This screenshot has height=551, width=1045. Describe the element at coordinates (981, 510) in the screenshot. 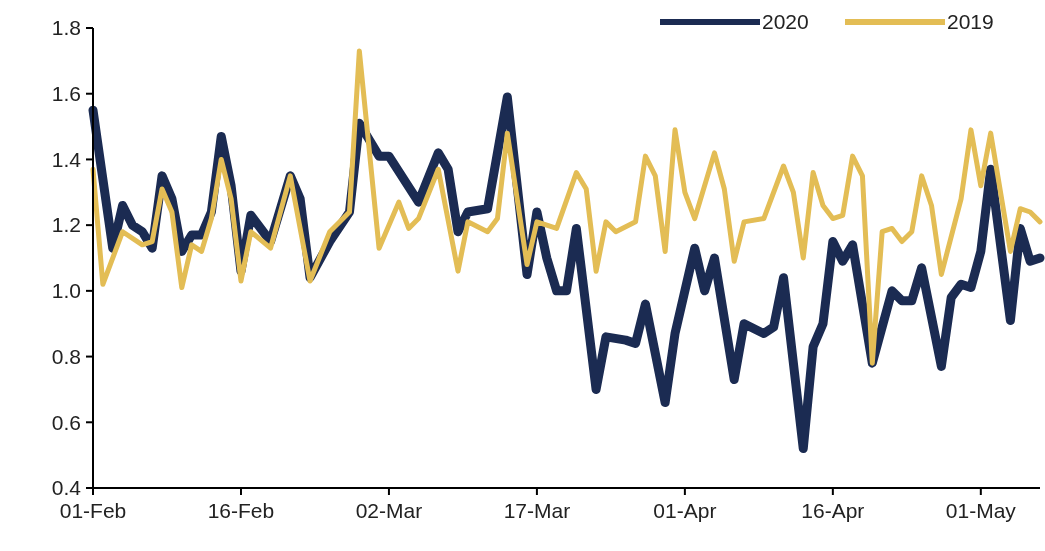

I see `x-tick-label: 01-May` at that location.